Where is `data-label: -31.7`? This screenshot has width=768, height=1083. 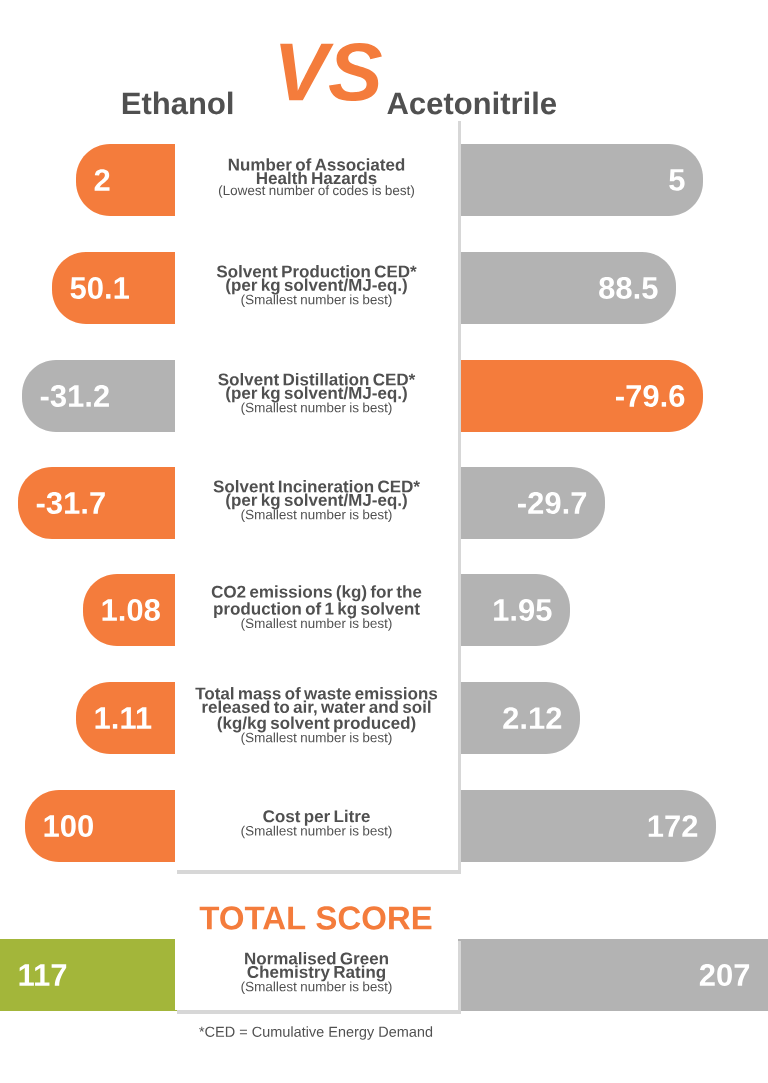
data-label: -31.7 is located at coordinates (70, 503).